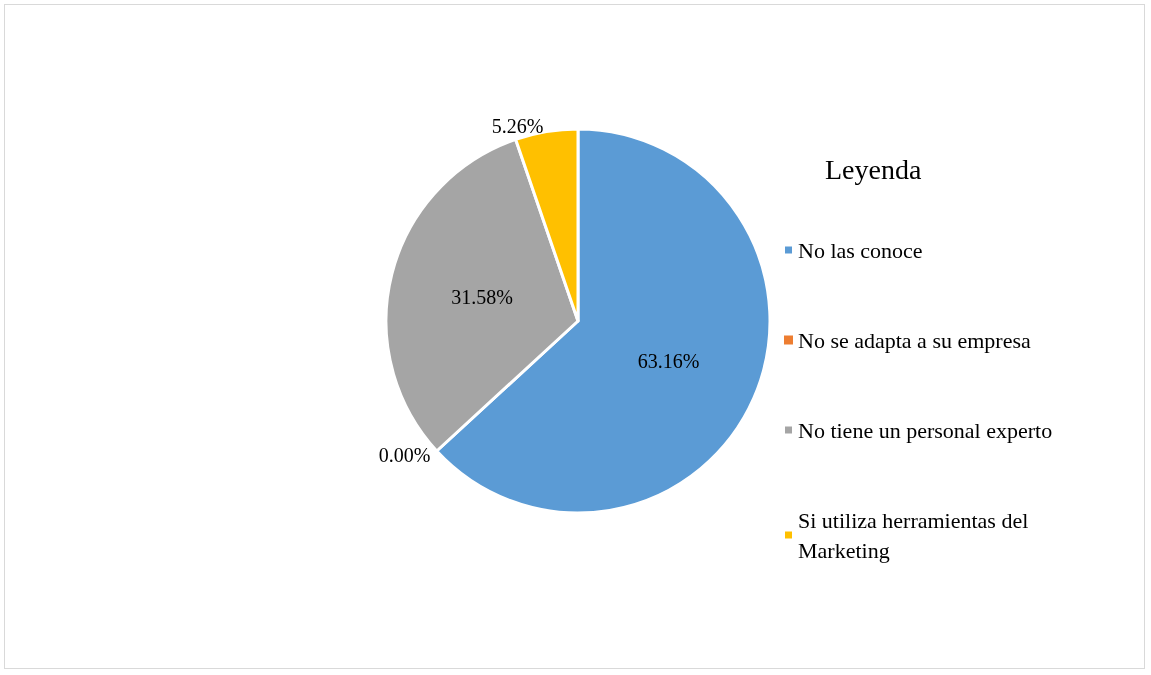 The height and width of the screenshot is (675, 1151). Describe the element at coordinates (668, 360) in the screenshot. I see `data-label: 63.16%` at that location.